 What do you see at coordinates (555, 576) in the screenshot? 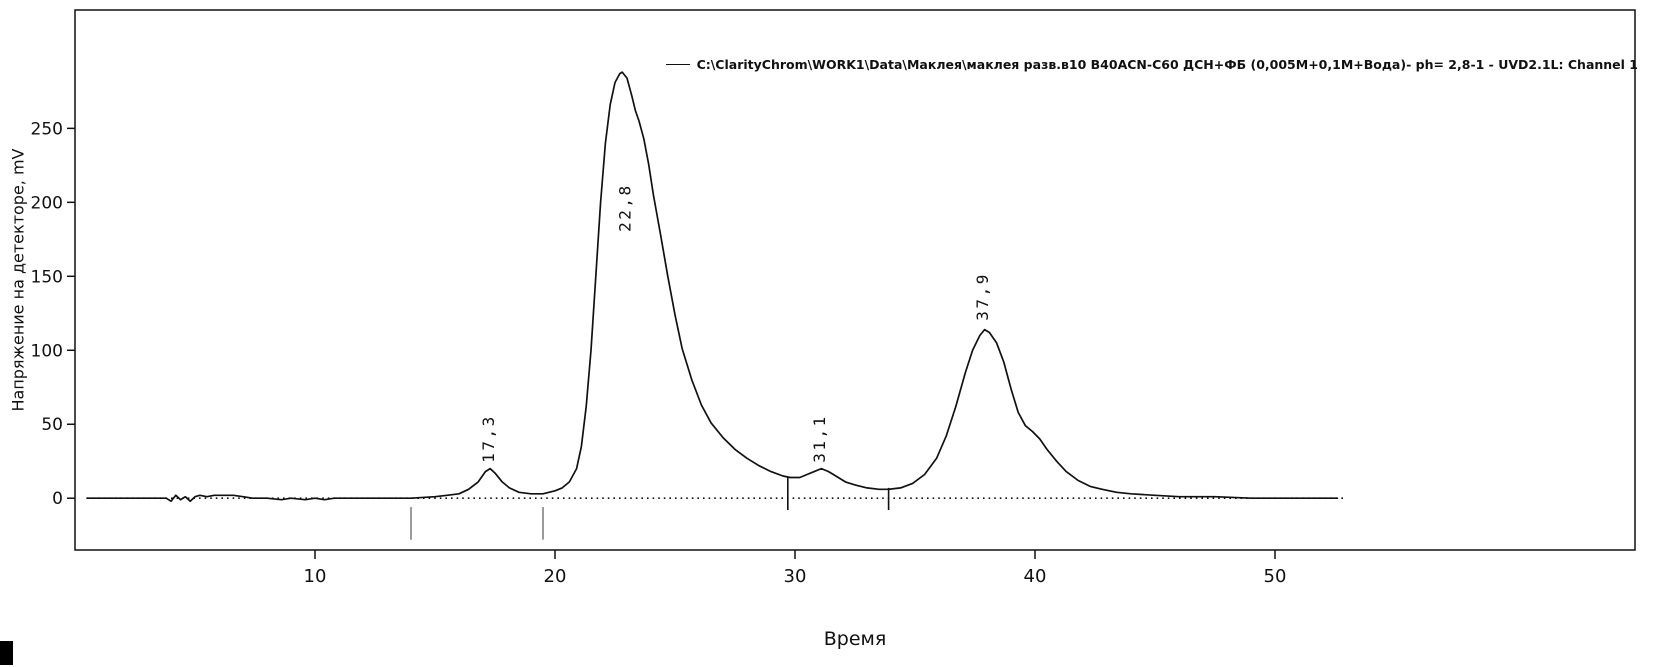
I see `x-tick-label: 20` at bounding box center [555, 576].